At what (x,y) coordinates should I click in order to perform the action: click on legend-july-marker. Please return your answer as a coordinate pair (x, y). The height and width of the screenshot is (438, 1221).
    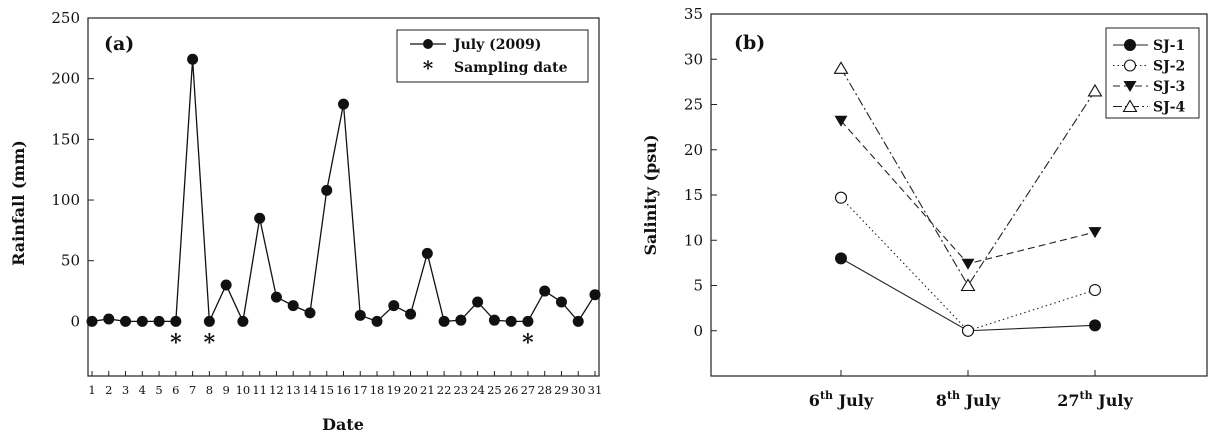
    Looking at the image, I should click on (428, 44).